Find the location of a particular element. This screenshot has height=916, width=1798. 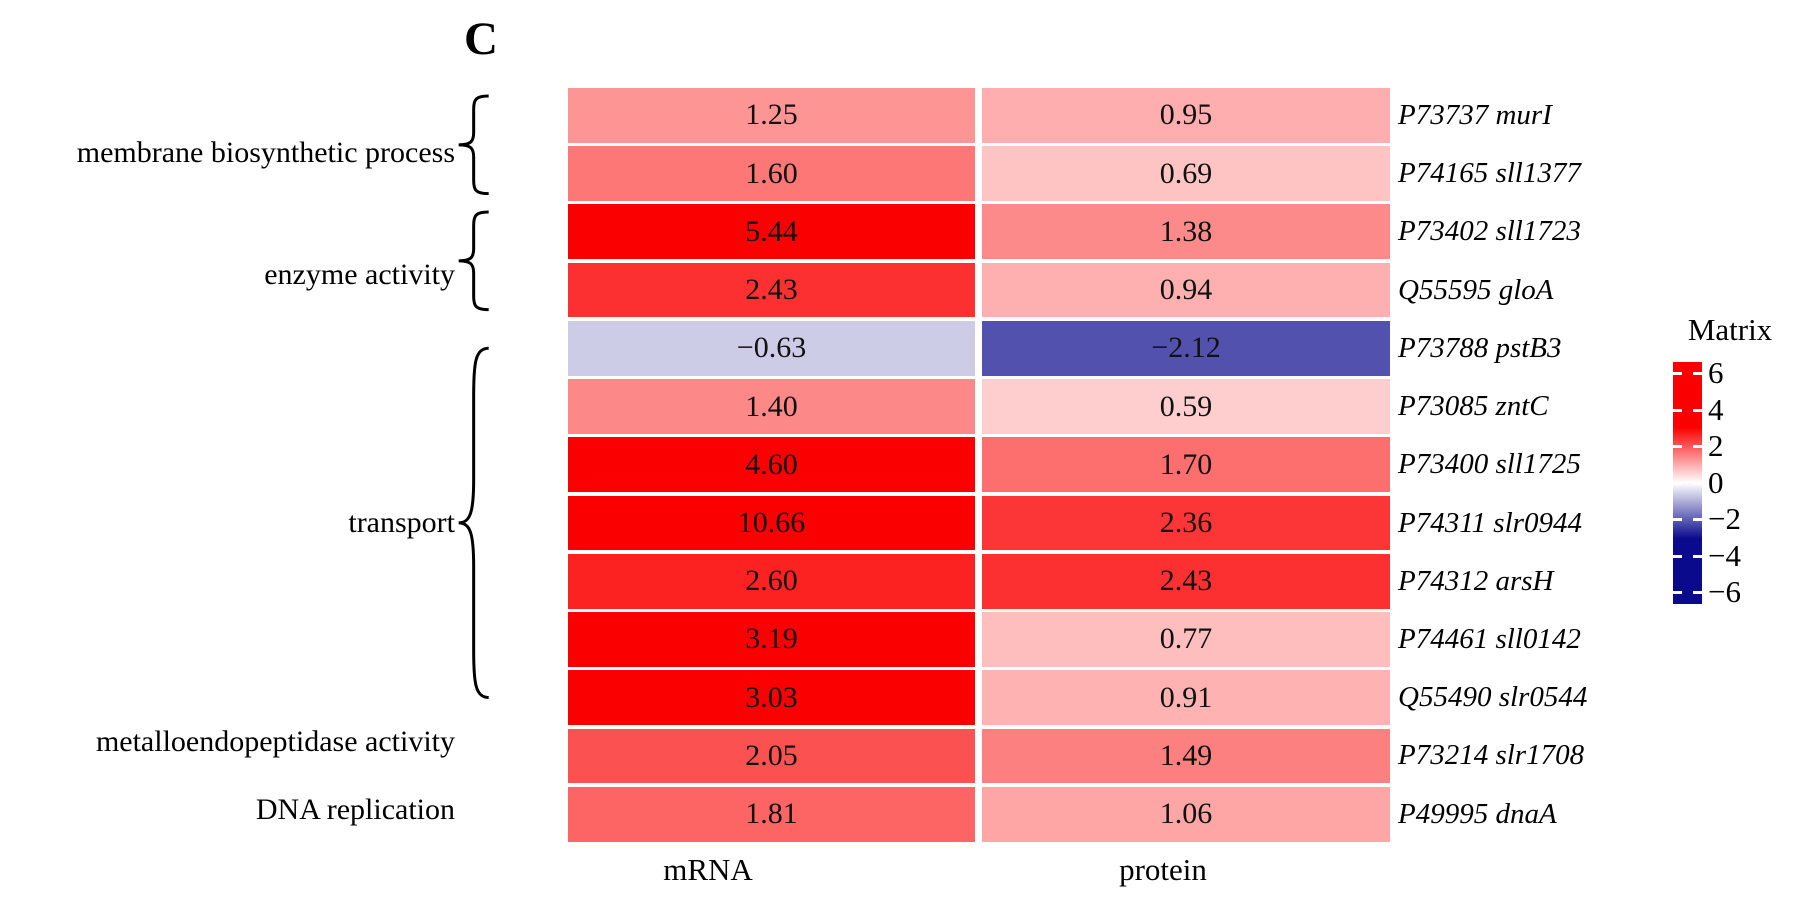

heatmap-cell-mrna: 2.60 is located at coordinates (771, 581).